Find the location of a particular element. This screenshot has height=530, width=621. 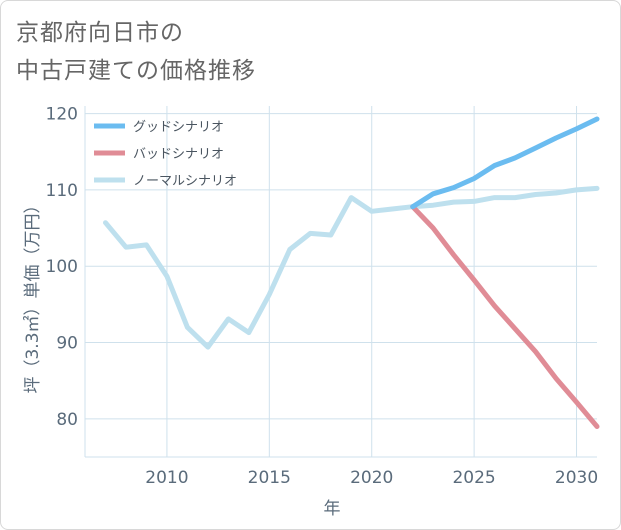

y-tick-label: 110 is located at coordinates (62, 191).